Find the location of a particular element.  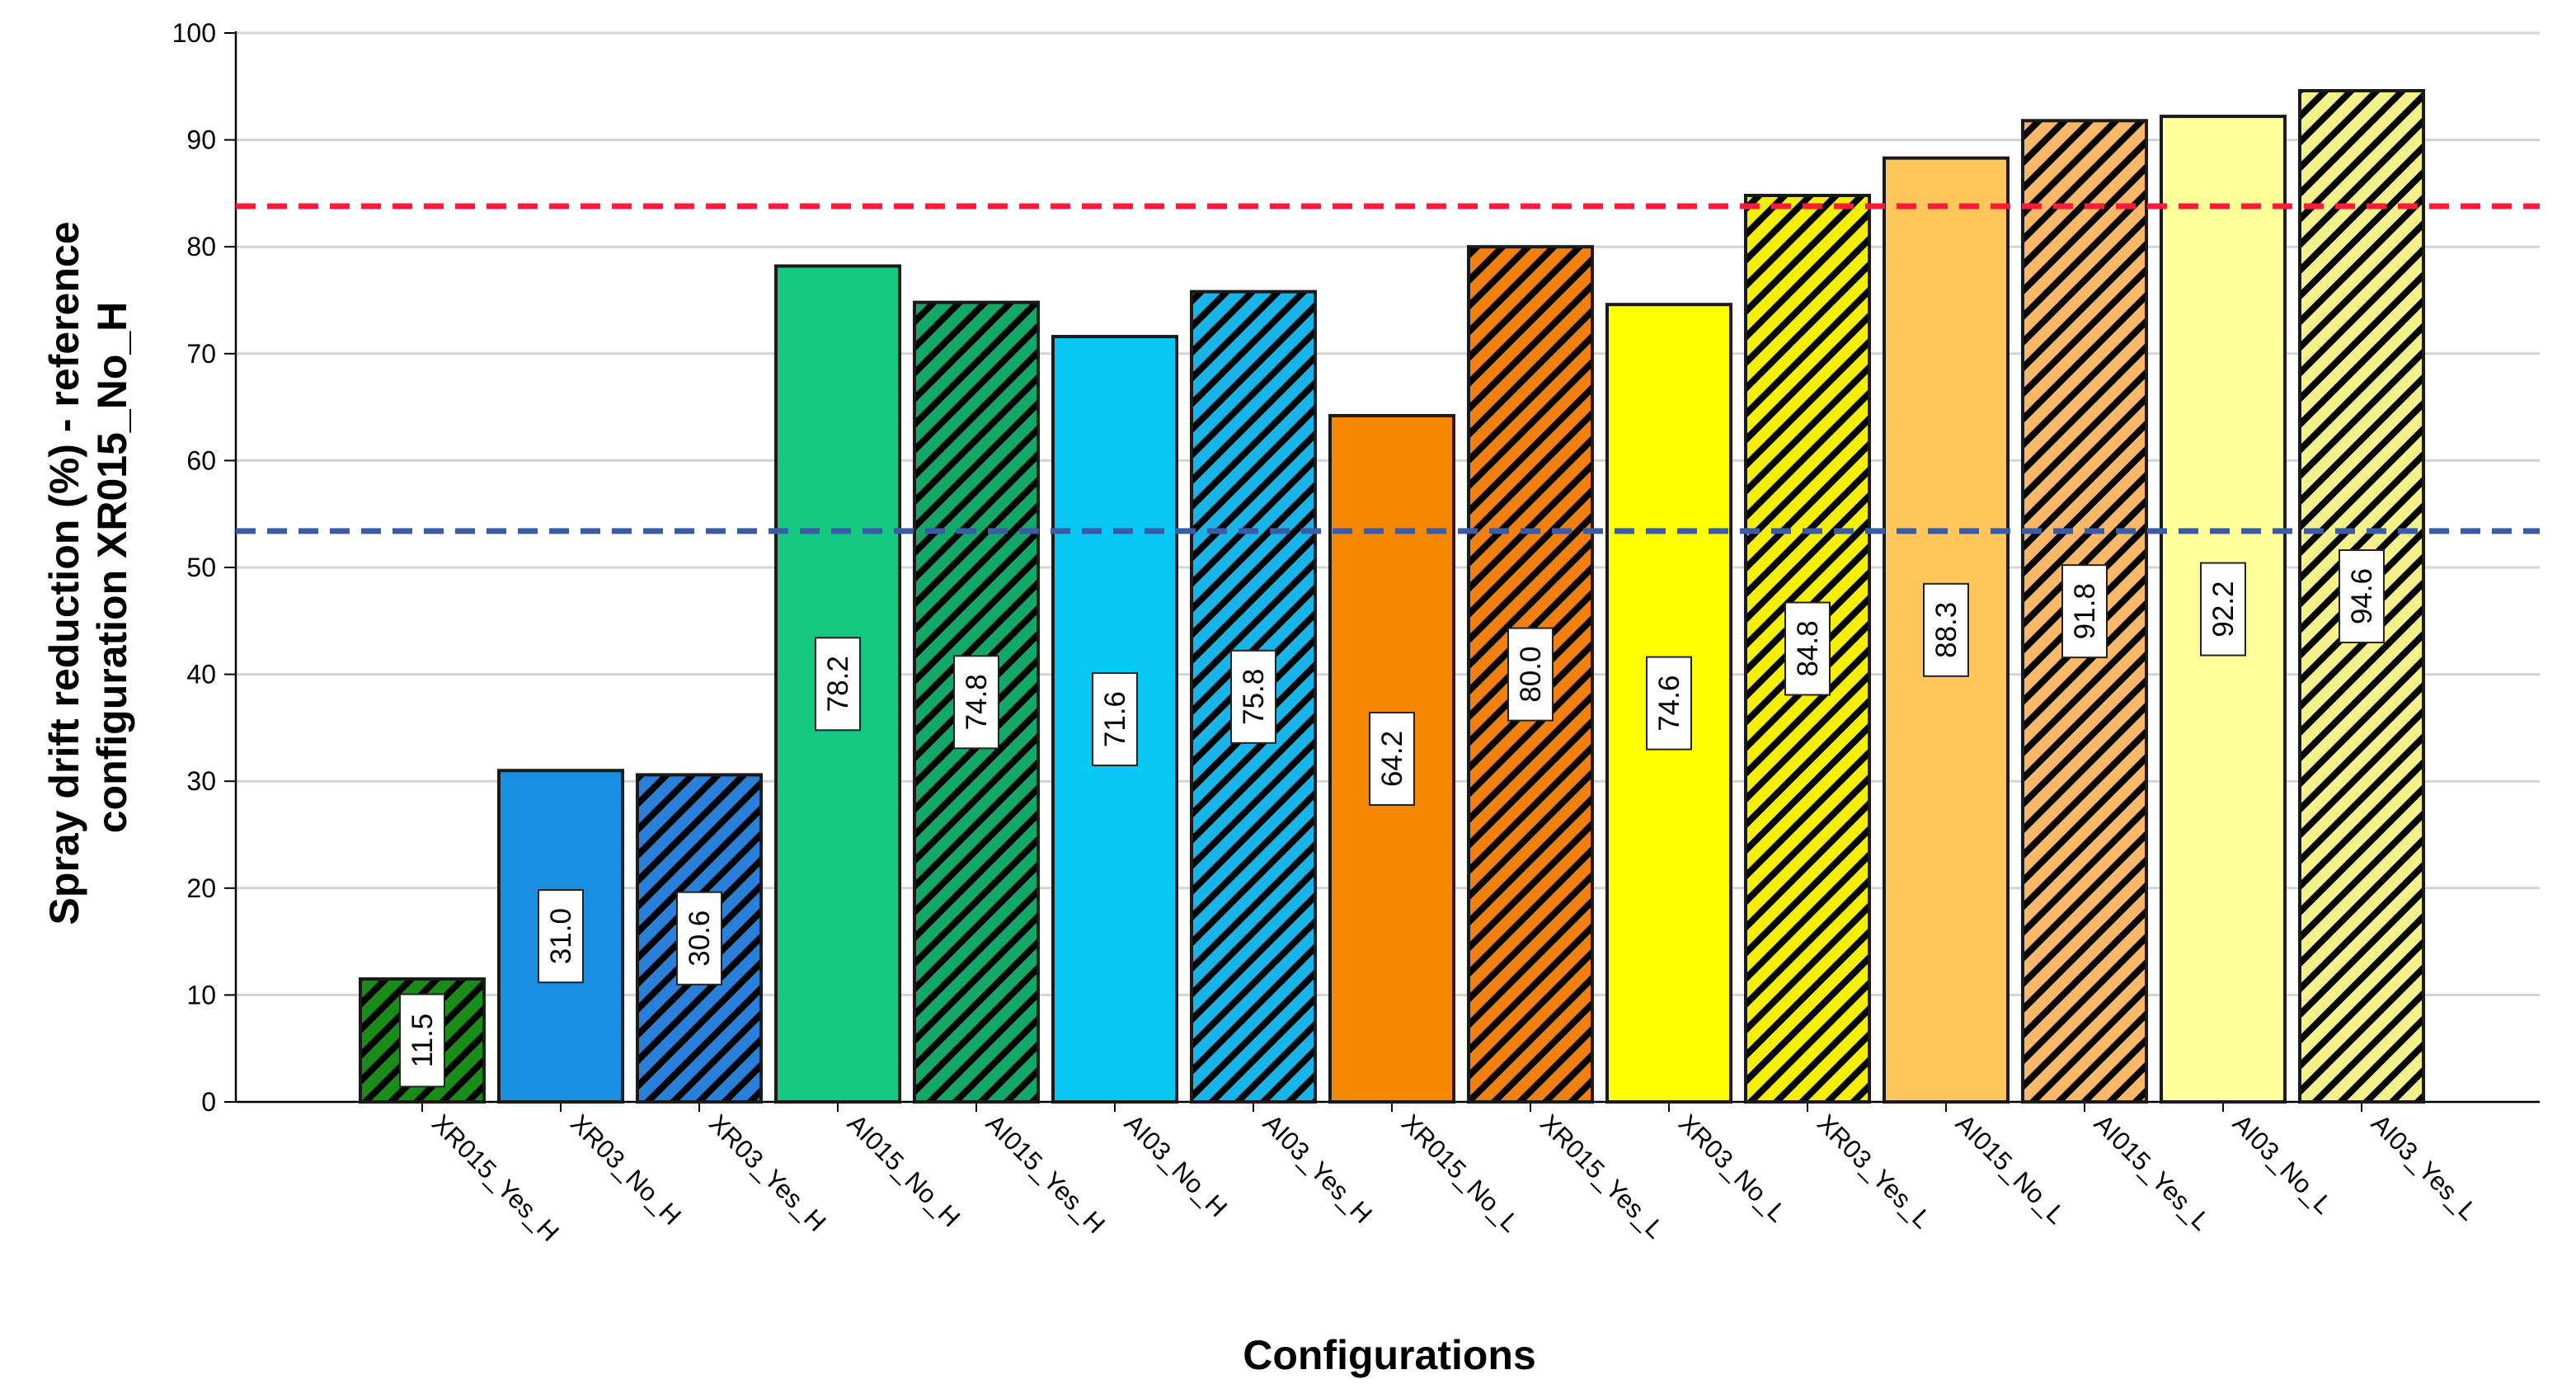

y-tick-label: 90 is located at coordinates (201, 140).